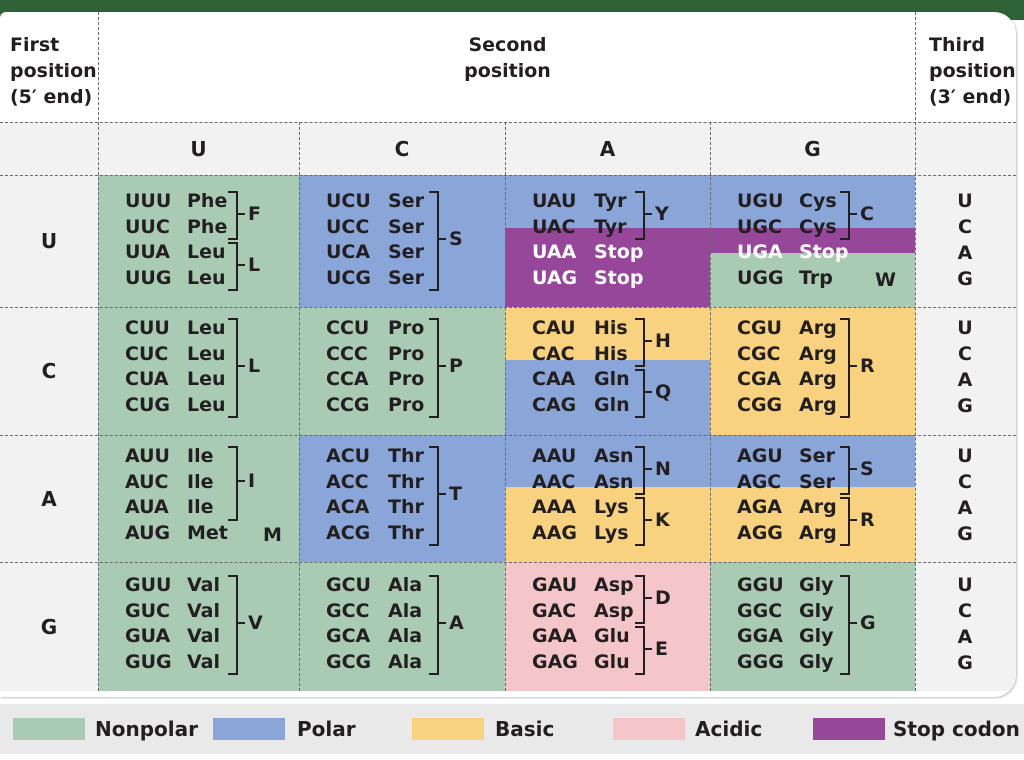  I want to click on codon: UGG, so click(760, 277).